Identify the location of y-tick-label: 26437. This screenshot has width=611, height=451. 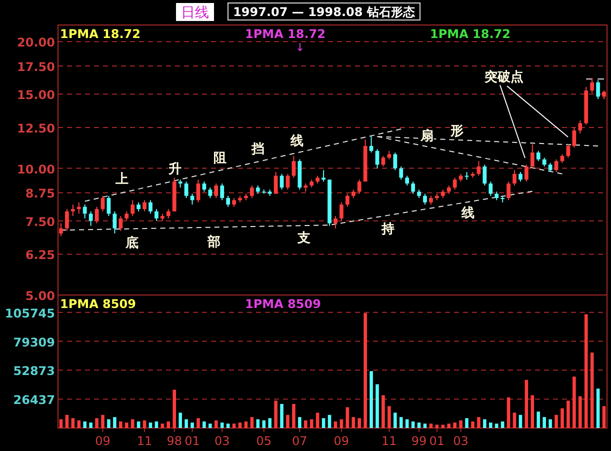
(34, 400).